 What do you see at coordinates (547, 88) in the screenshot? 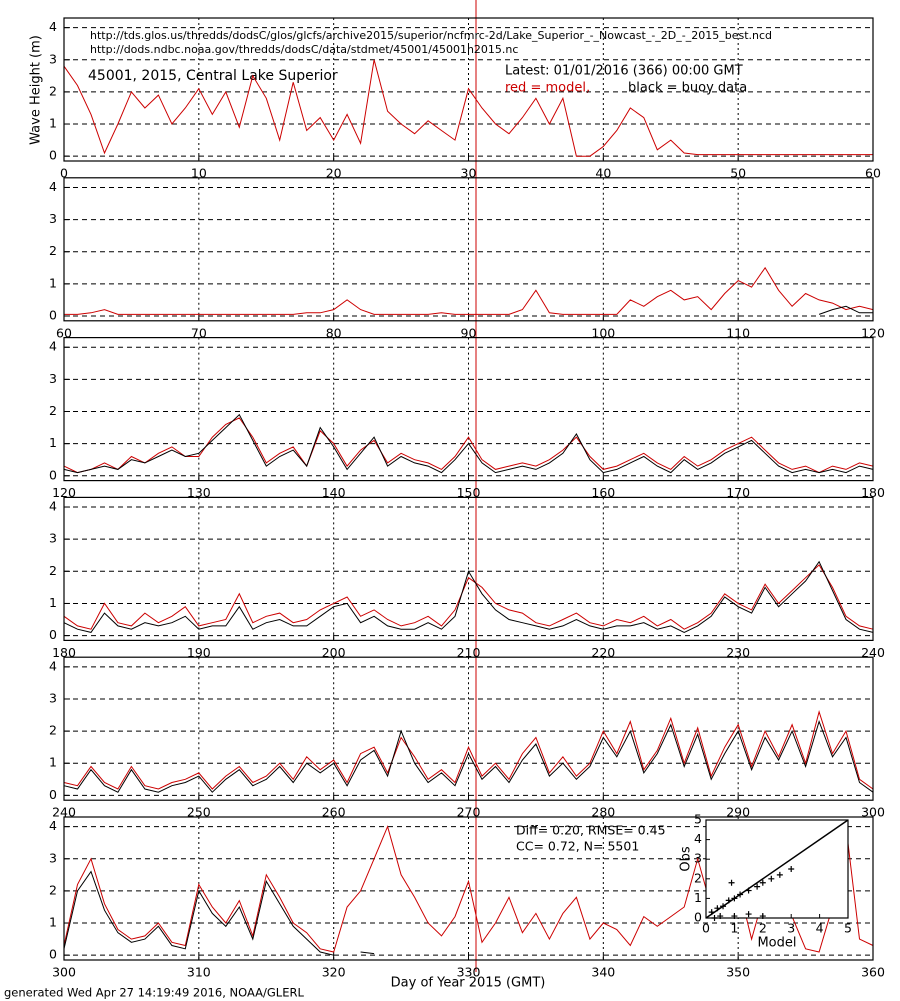
I see `legend-model: red = model,` at bounding box center [547, 88].